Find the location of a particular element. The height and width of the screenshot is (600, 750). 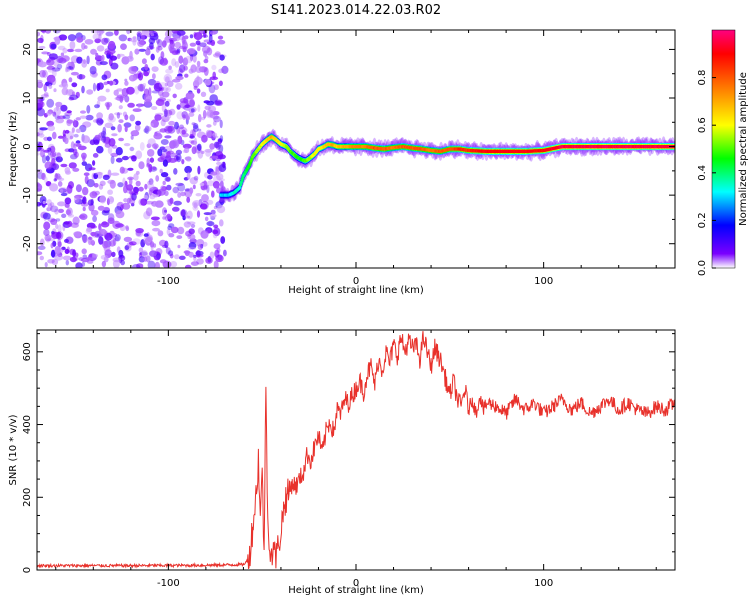

heatmap-xtick-label: 0 is located at coordinates (356, 281).